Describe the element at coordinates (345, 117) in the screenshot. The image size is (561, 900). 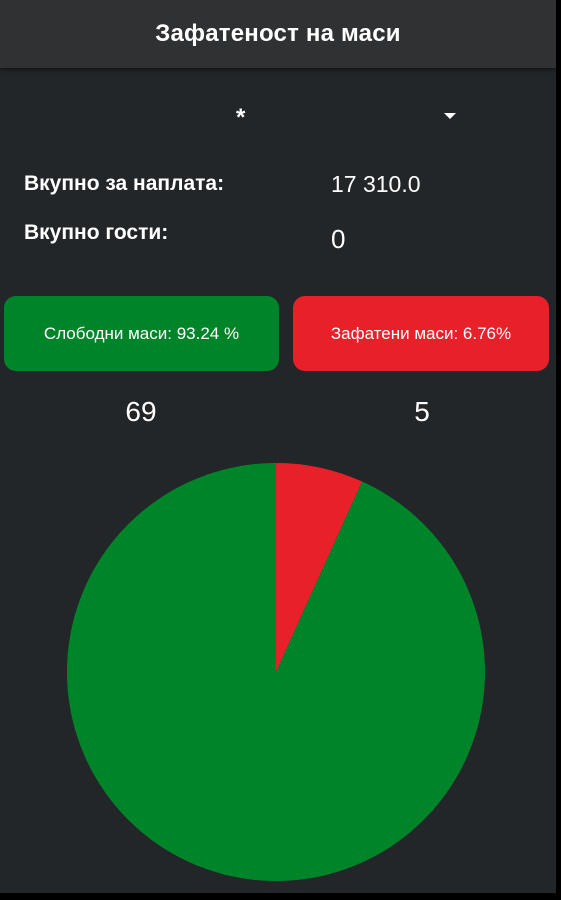
I see `filter-dropdown: *` at that location.